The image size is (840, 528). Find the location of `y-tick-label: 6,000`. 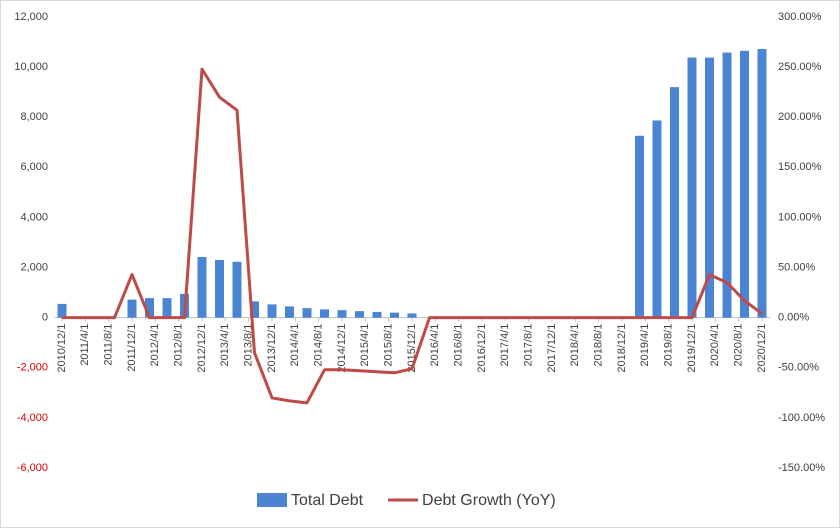

y-tick-label: 6,000 is located at coordinates (34, 167).